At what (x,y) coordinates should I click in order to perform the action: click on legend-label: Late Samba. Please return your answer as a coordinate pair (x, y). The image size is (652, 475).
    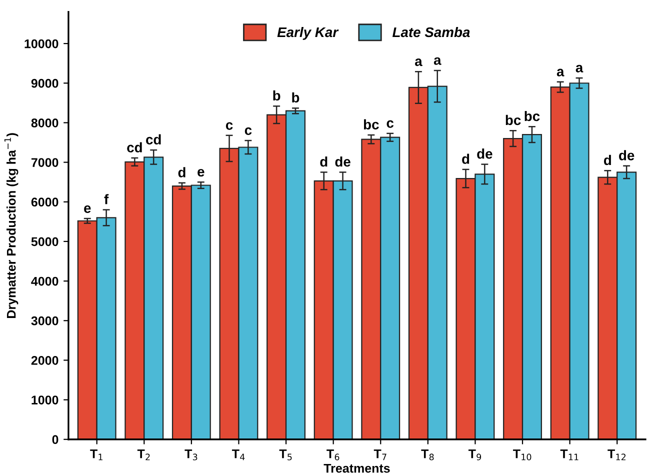
    Looking at the image, I should click on (431, 32).